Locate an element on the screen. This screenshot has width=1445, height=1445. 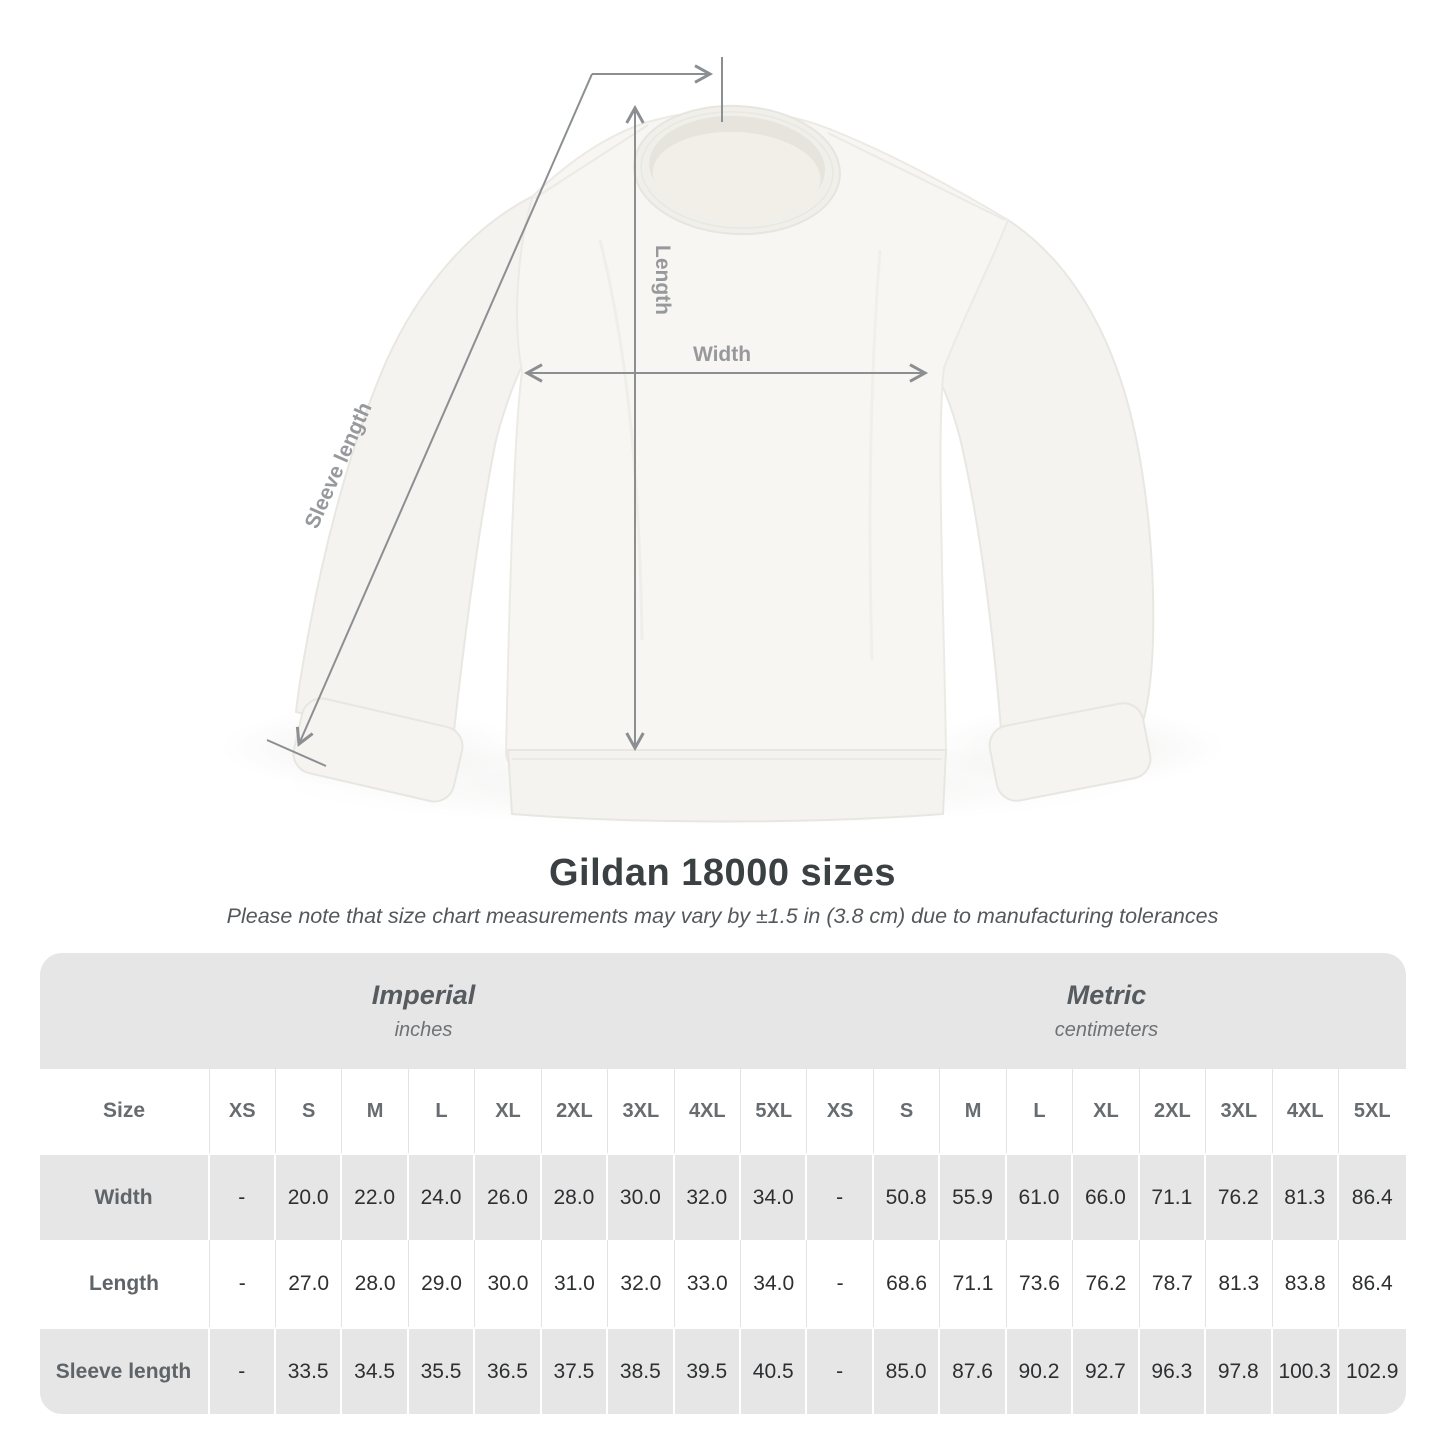
size-header-imperial: XS is located at coordinates (242, 1111).